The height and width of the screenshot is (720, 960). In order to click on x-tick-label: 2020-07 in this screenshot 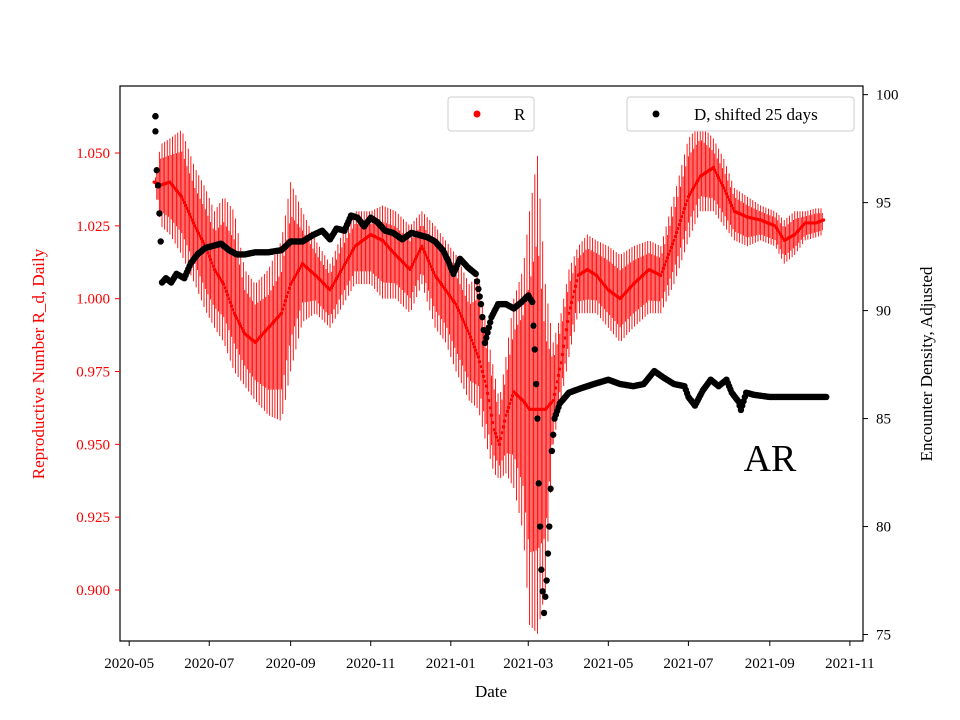, I will do `click(209, 664)`.